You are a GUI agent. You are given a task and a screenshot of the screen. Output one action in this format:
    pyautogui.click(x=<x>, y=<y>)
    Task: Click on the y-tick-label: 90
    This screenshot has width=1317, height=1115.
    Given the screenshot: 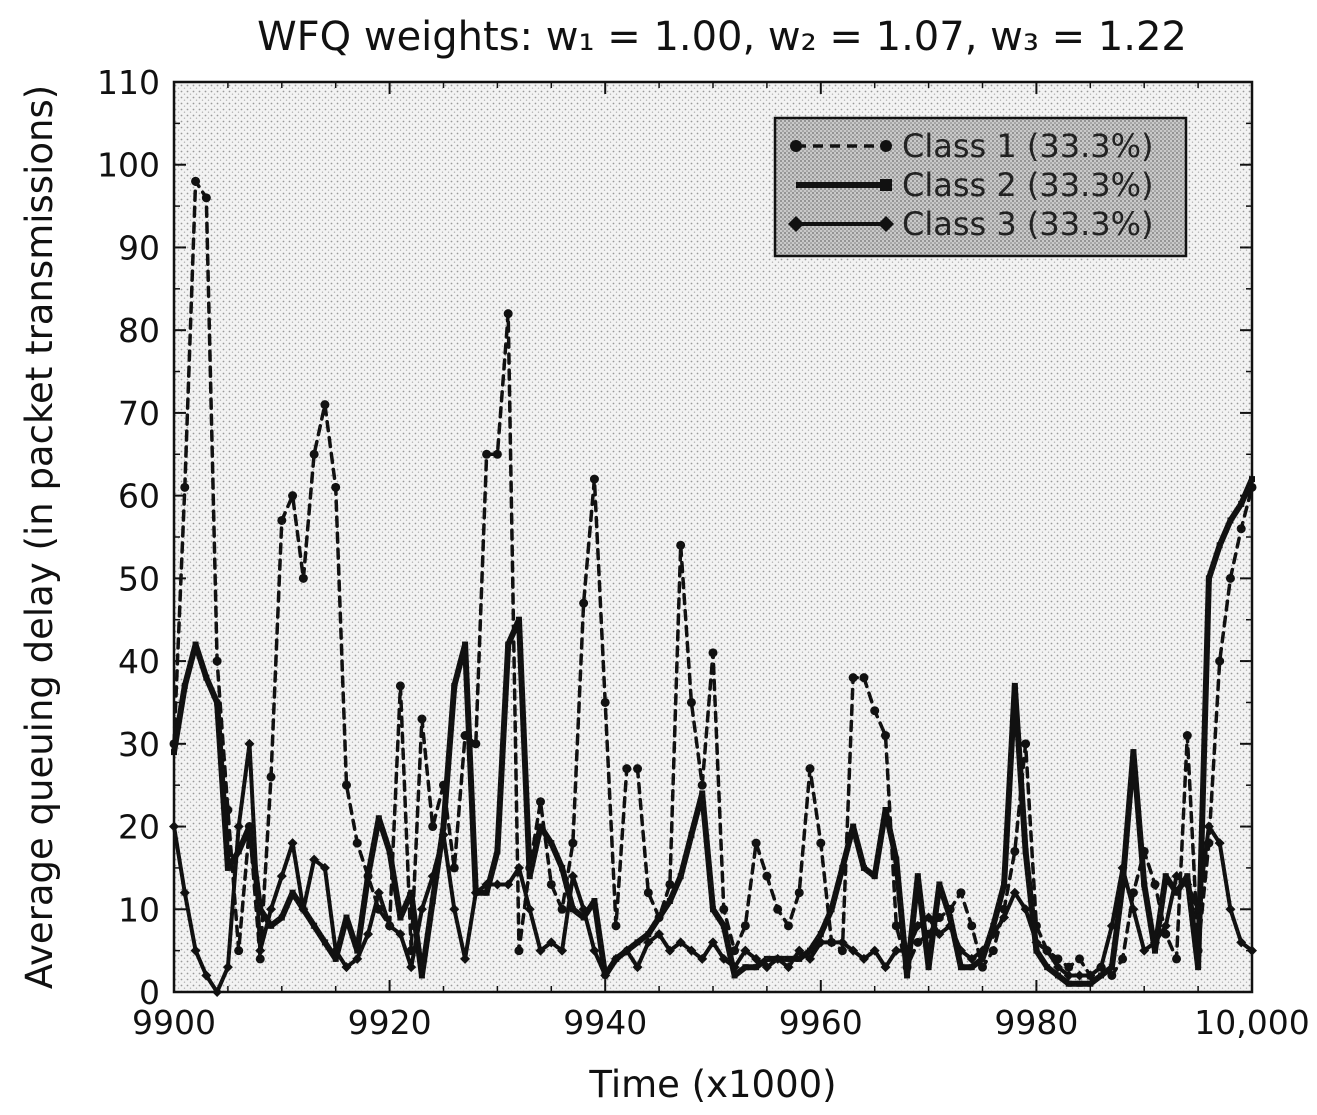 What is the action you would take?
    pyautogui.click(x=139, y=247)
    